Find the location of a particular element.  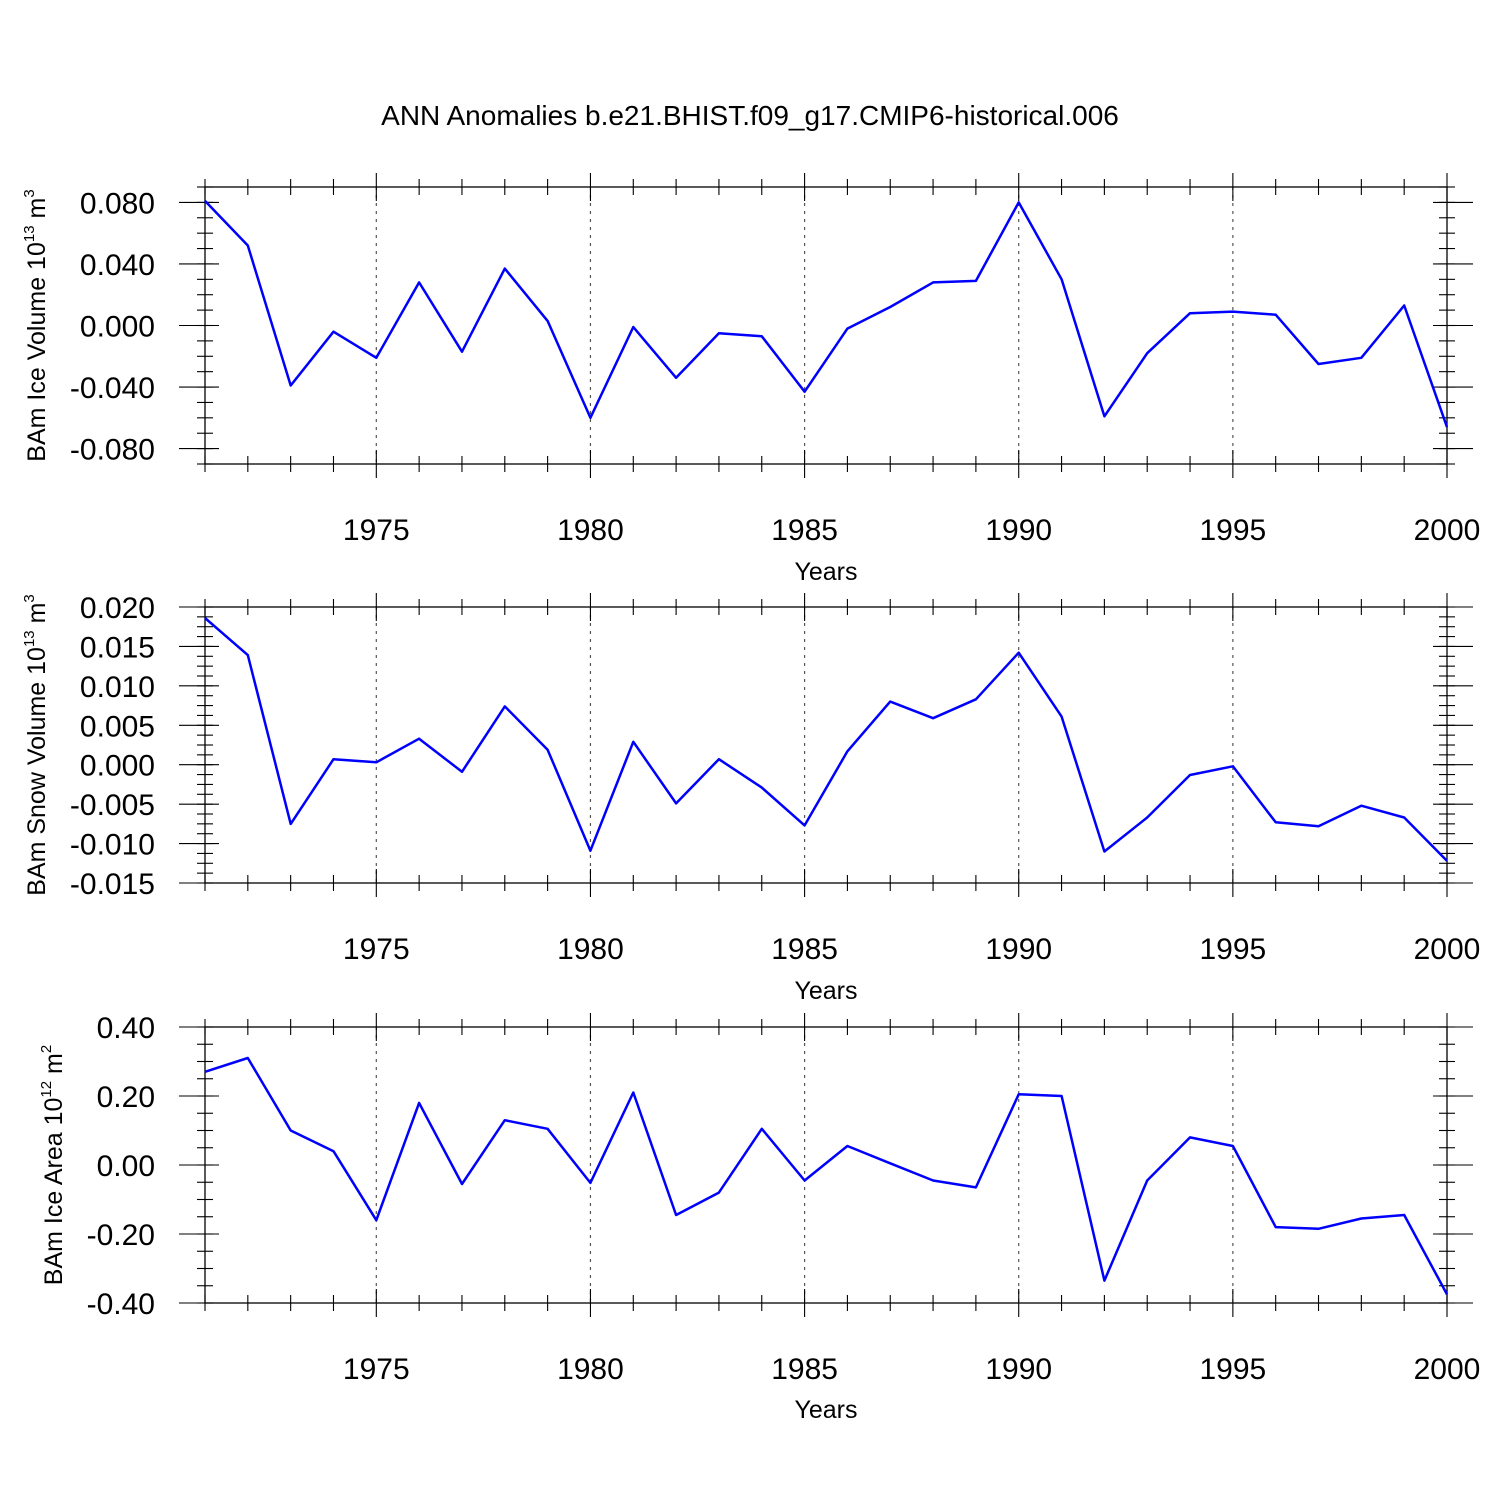

y-tick-label: 0.040 is located at coordinates (117, 265).